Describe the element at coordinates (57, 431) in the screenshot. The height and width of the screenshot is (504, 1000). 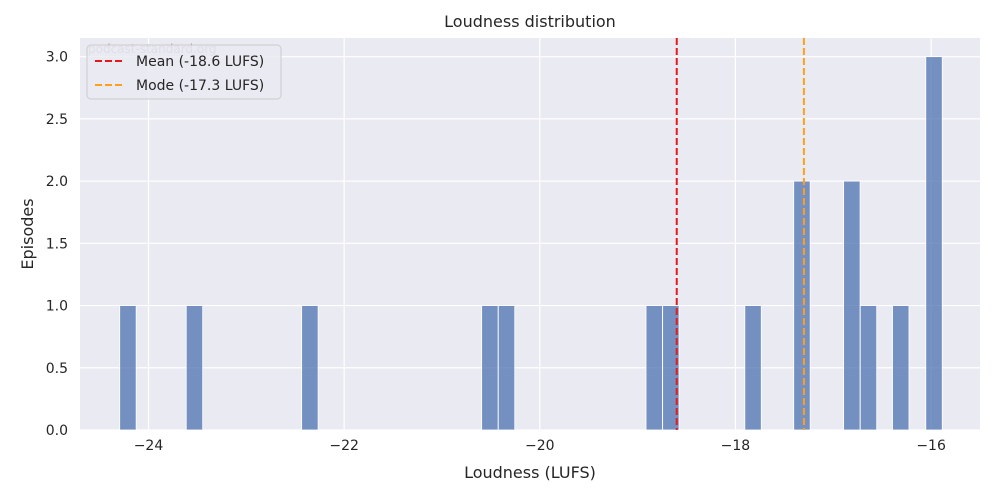
I see `y-tick-label: 0.0` at that location.